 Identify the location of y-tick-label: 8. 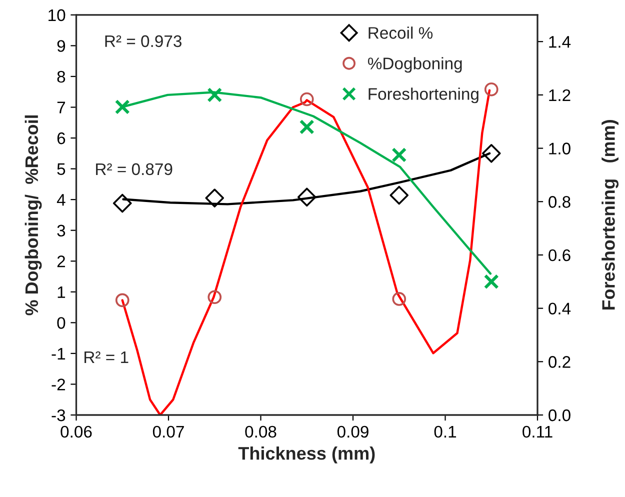
(61, 76).